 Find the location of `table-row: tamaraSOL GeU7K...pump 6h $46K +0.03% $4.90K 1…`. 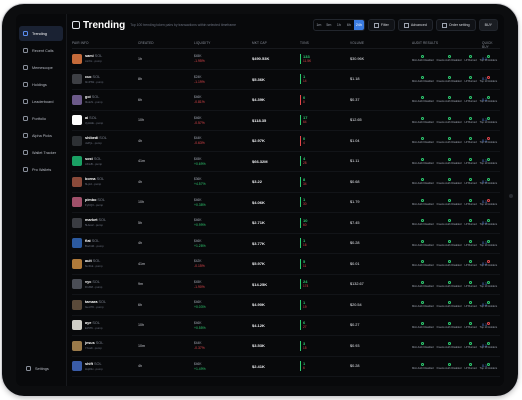

table-row: tamaraSOL GeU7K...pump 6h $46K +0.03% $4.90K 1… is located at coordinates (286, 305).